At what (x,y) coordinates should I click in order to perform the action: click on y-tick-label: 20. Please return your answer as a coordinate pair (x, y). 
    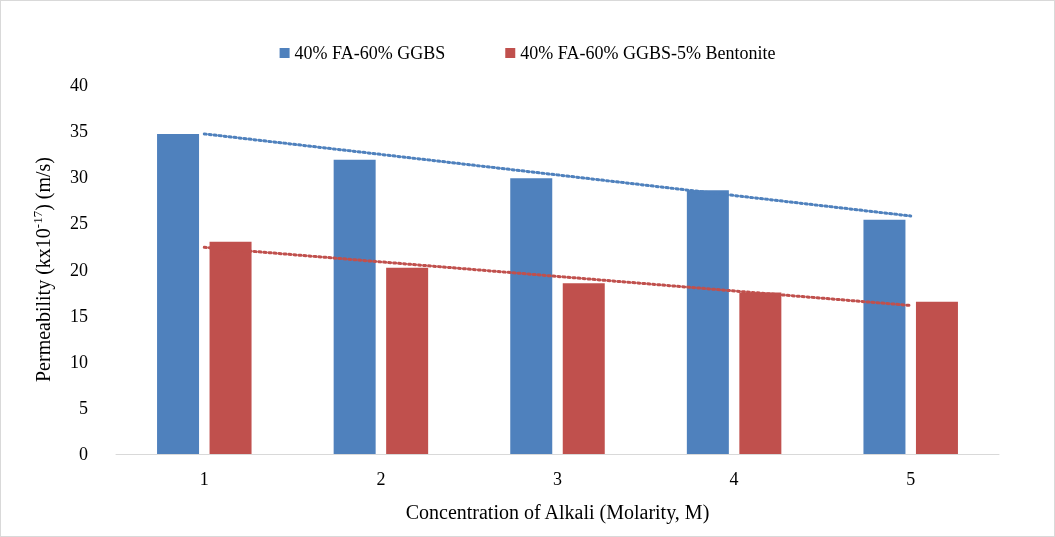
    Looking at the image, I should click on (79, 269).